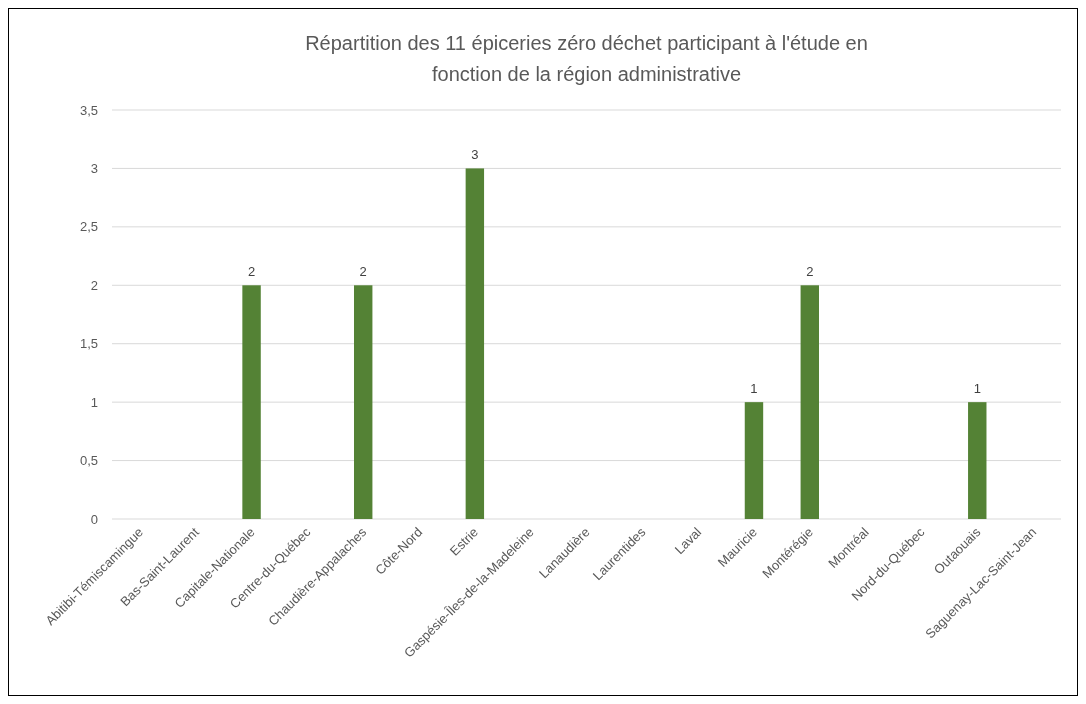 The height and width of the screenshot is (704, 1086). I want to click on y-tick-label: 0, so click(94, 519).